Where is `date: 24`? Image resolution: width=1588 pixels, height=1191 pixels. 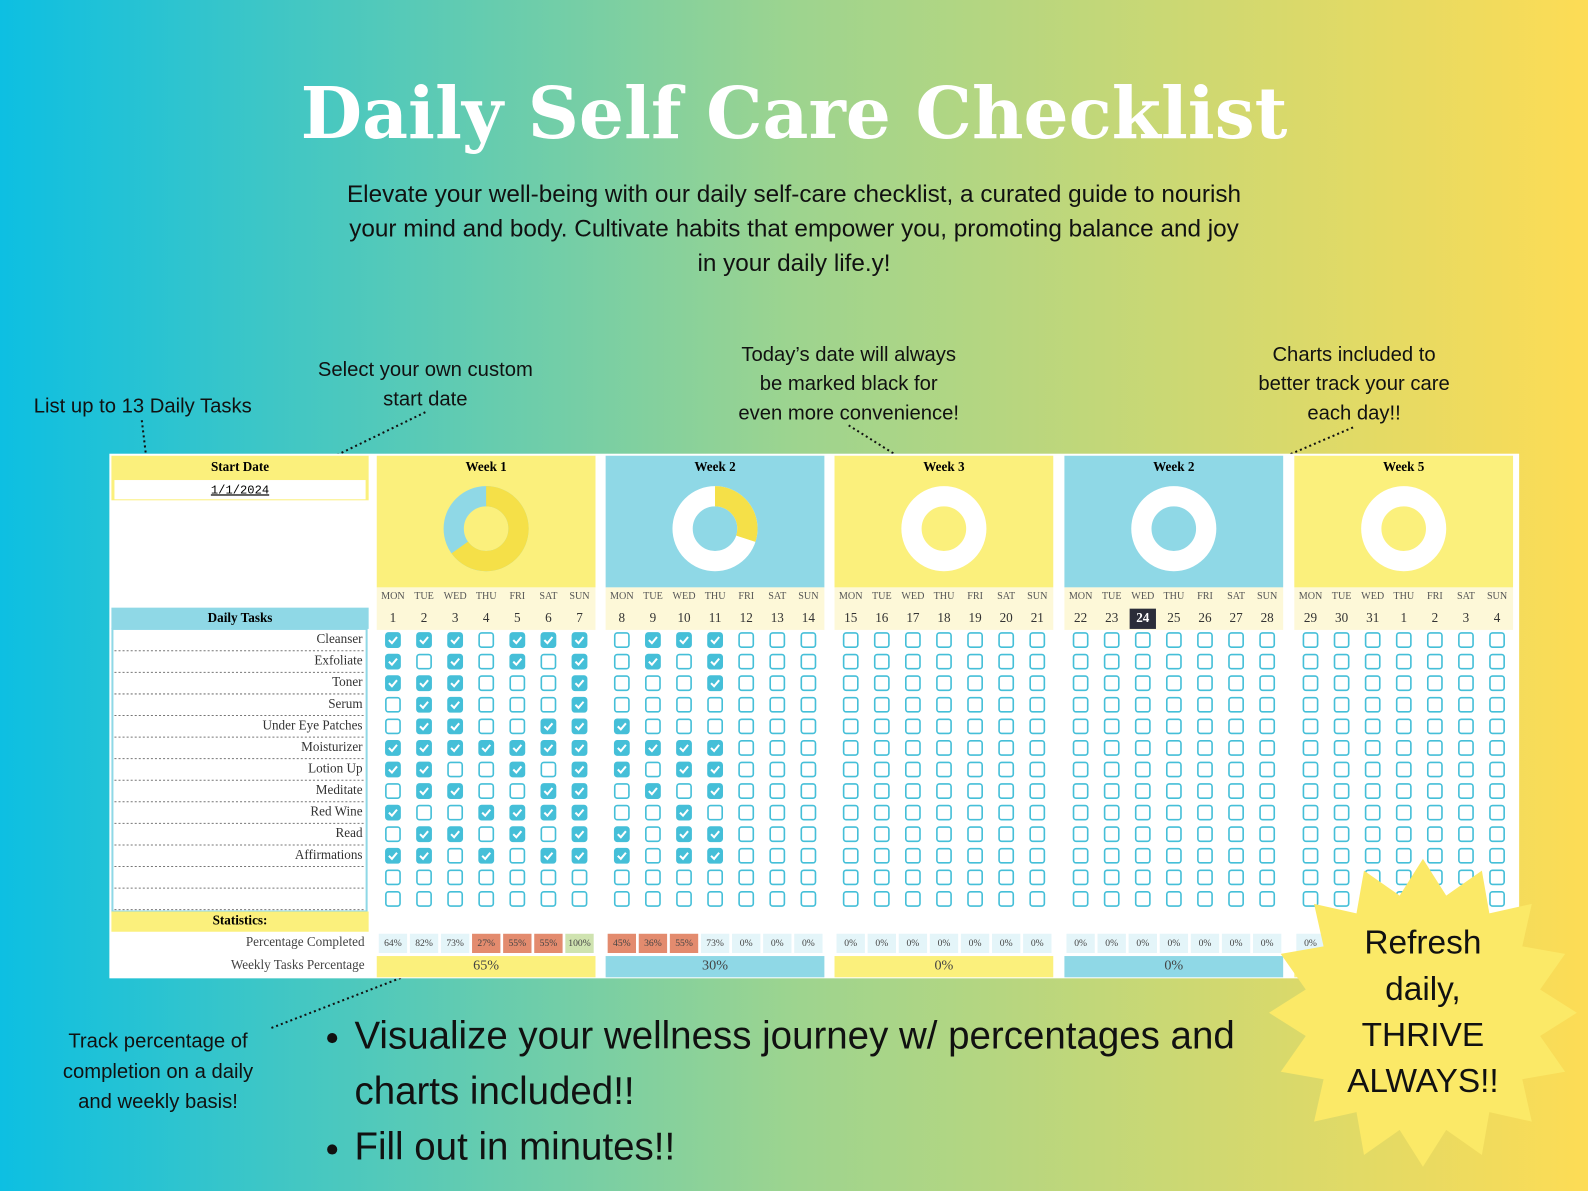 date: 24 is located at coordinates (1143, 617).